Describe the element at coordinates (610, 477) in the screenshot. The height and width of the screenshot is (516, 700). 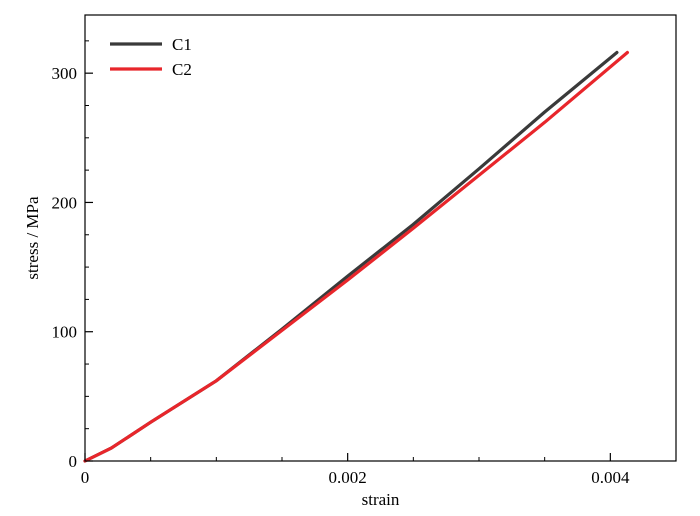
I see `x-tick-label: 0.004` at that location.